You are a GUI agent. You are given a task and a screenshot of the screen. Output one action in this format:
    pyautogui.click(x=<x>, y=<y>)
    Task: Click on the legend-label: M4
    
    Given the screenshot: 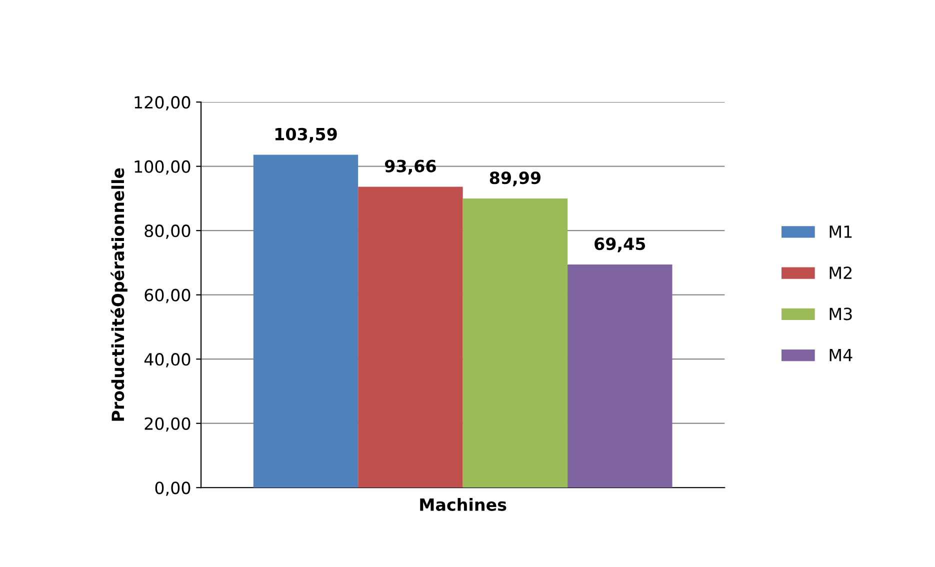 What is the action you would take?
    pyautogui.click(x=841, y=355)
    